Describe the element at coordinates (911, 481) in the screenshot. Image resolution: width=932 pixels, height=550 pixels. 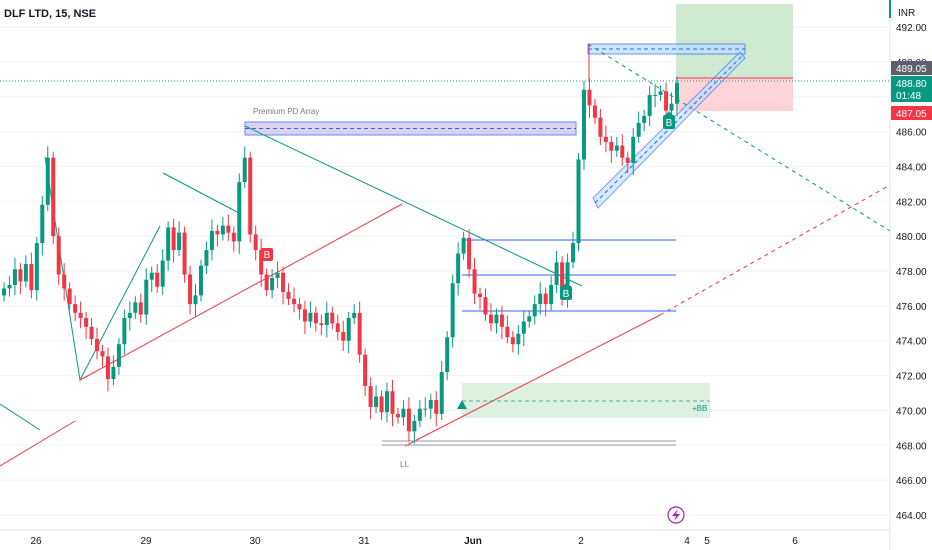
I see `y-tick-label: 466.00` at that location.